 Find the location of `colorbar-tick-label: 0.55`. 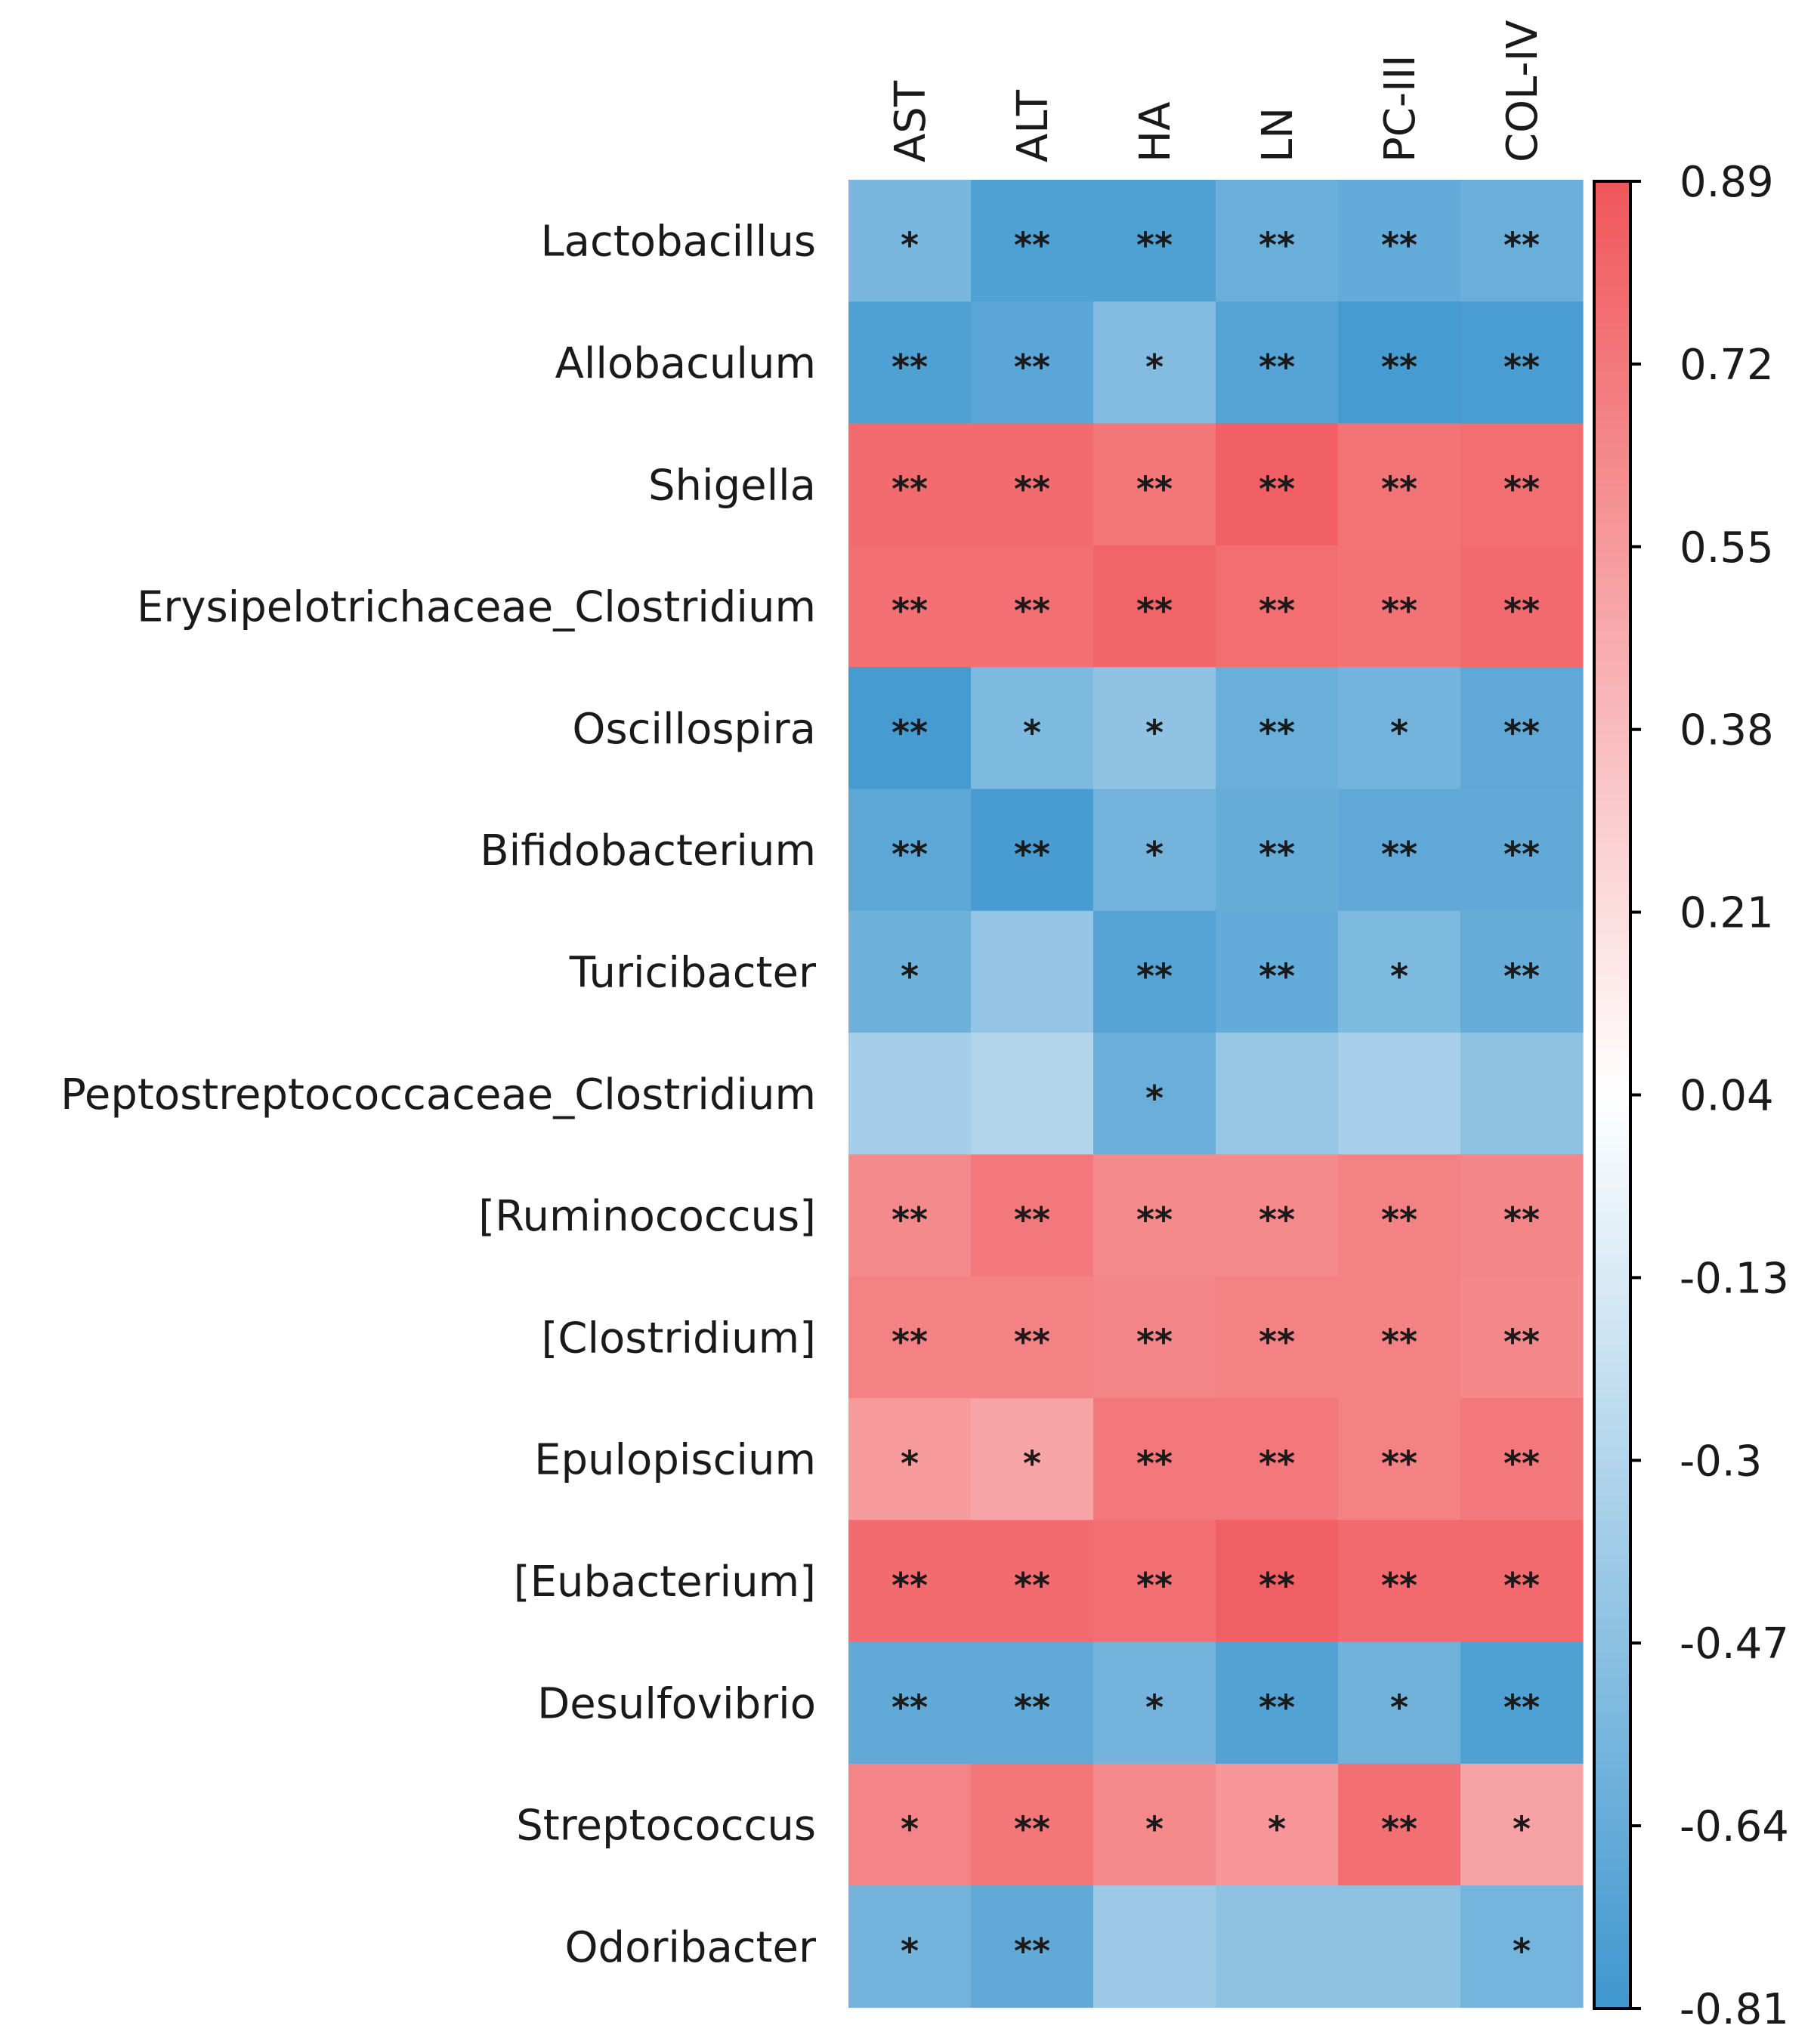

colorbar-tick-label: 0.55 is located at coordinates (1727, 548).